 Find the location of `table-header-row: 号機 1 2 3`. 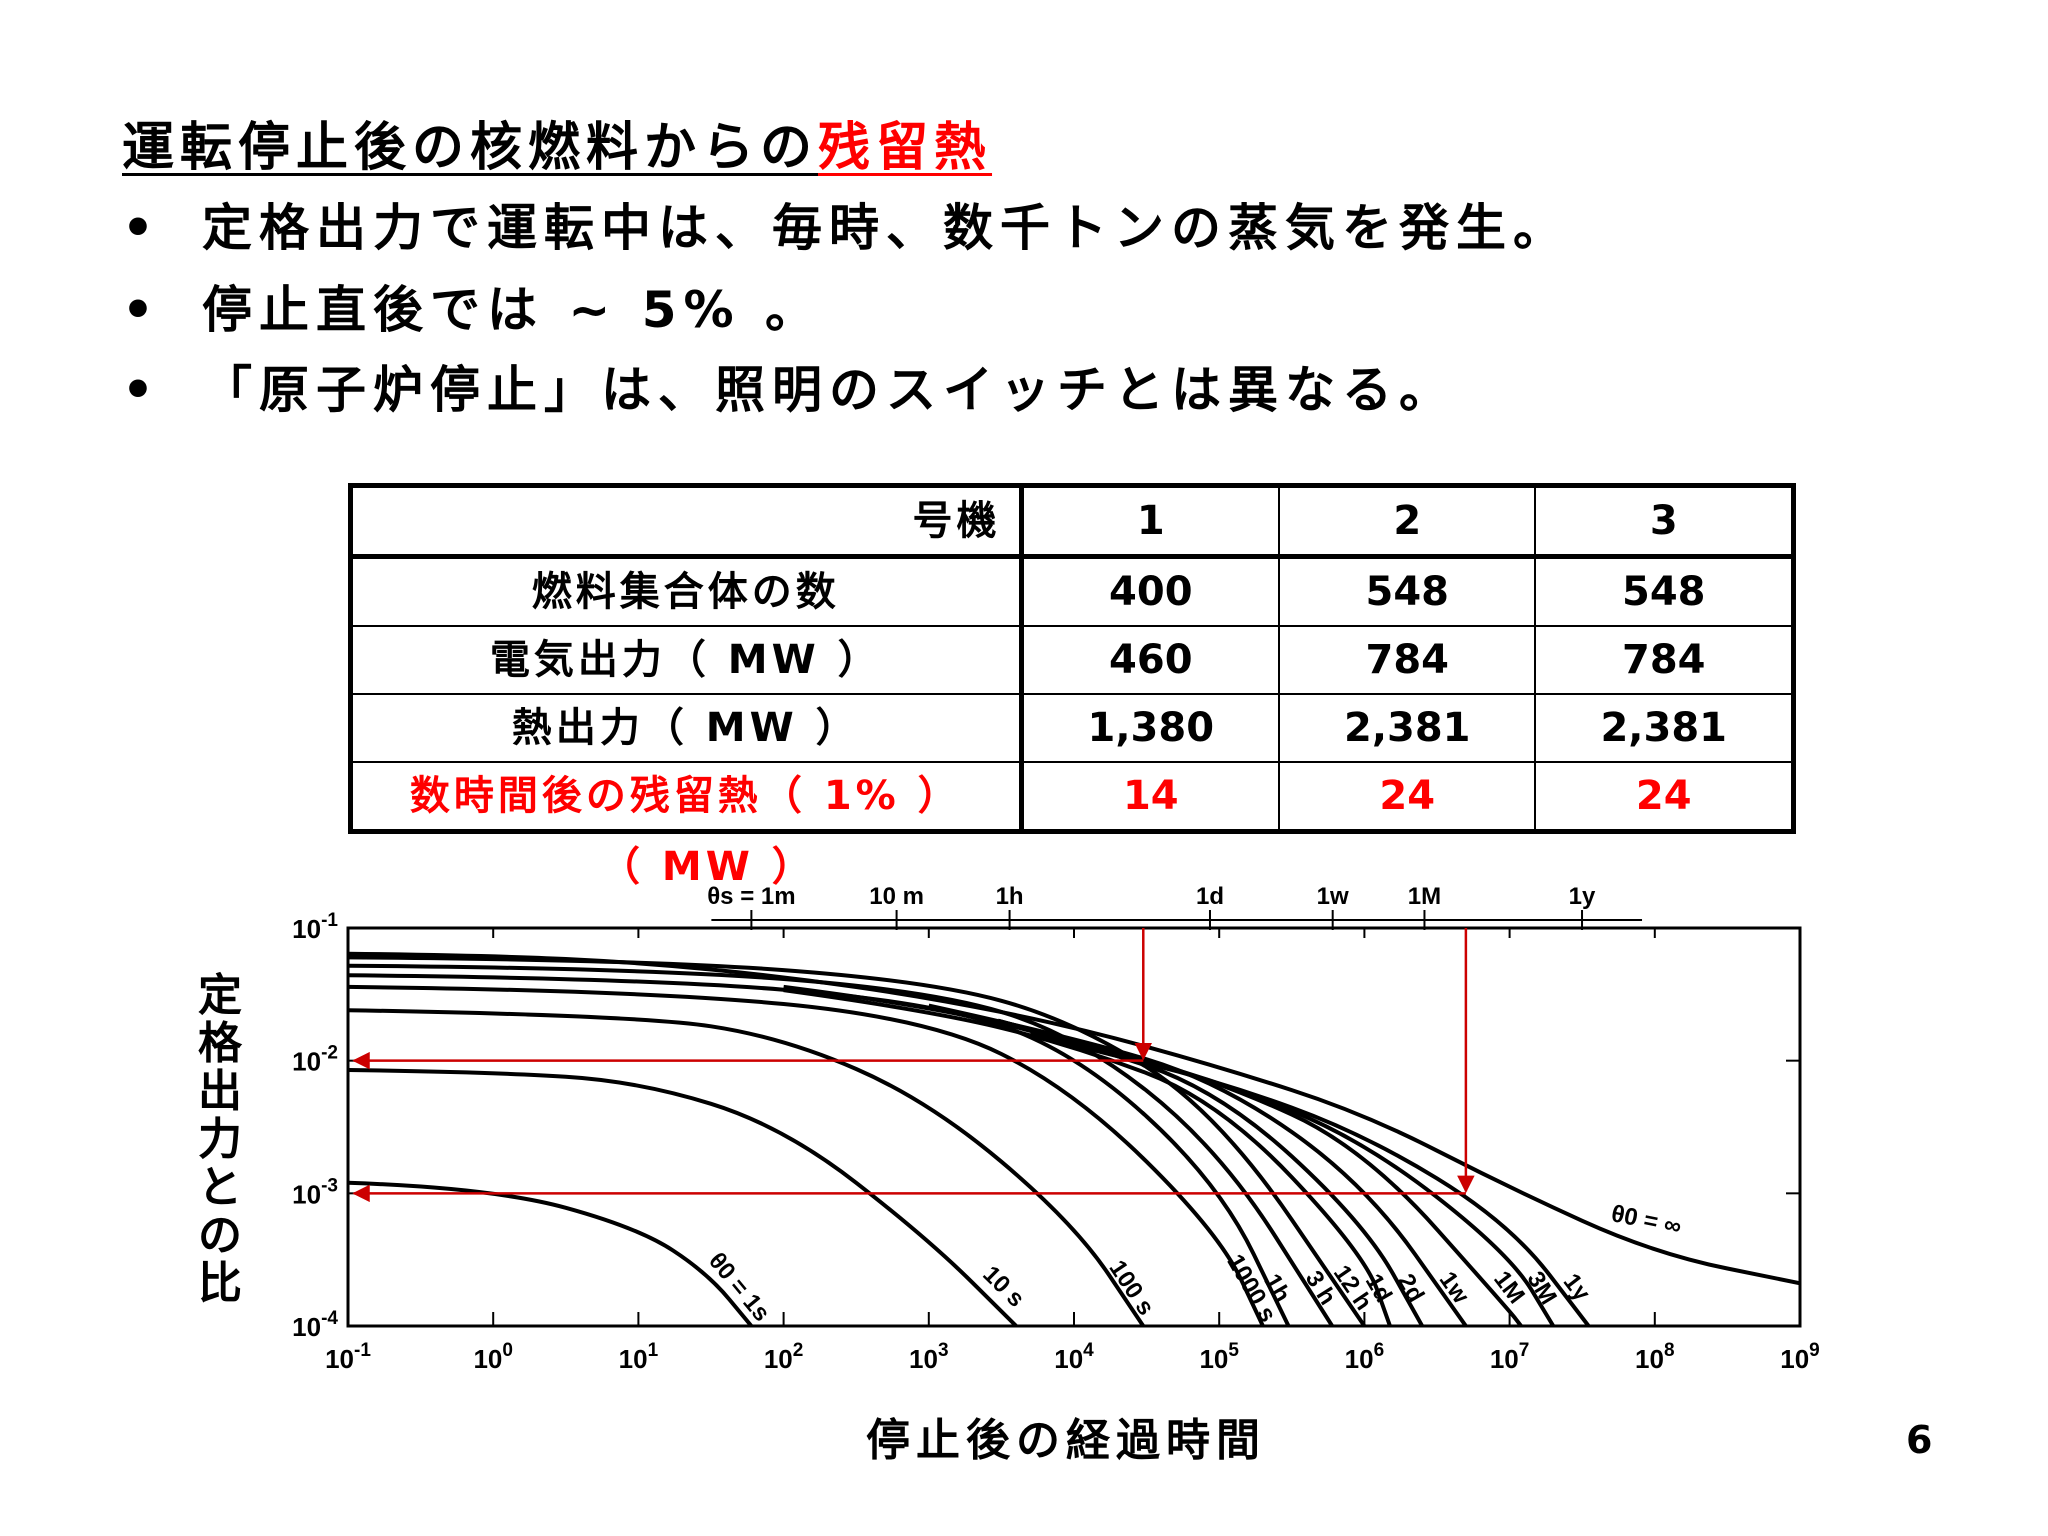

table-header-row: 号機 1 2 3 is located at coordinates (1072, 521).